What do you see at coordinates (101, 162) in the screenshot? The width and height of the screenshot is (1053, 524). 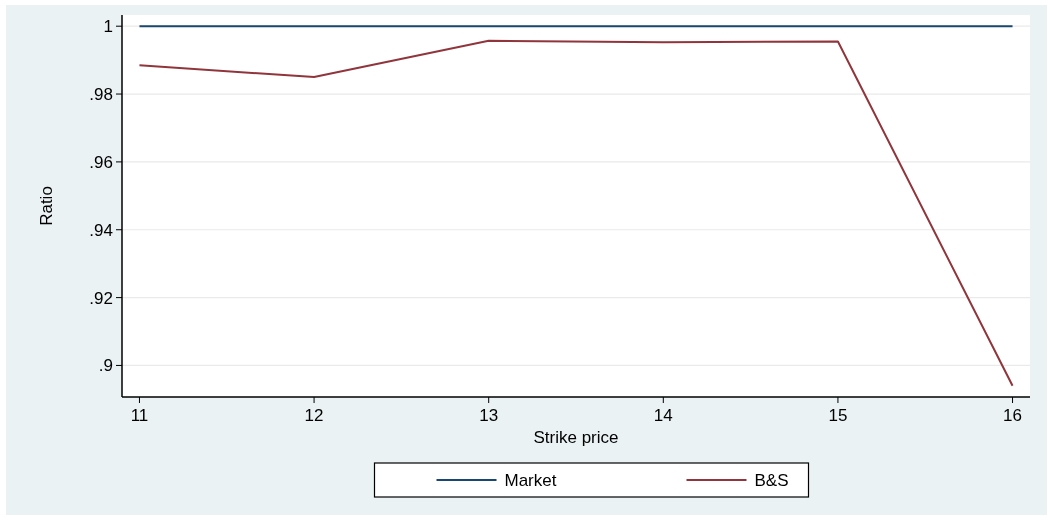 I see `y-tick-label: .96` at bounding box center [101, 162].